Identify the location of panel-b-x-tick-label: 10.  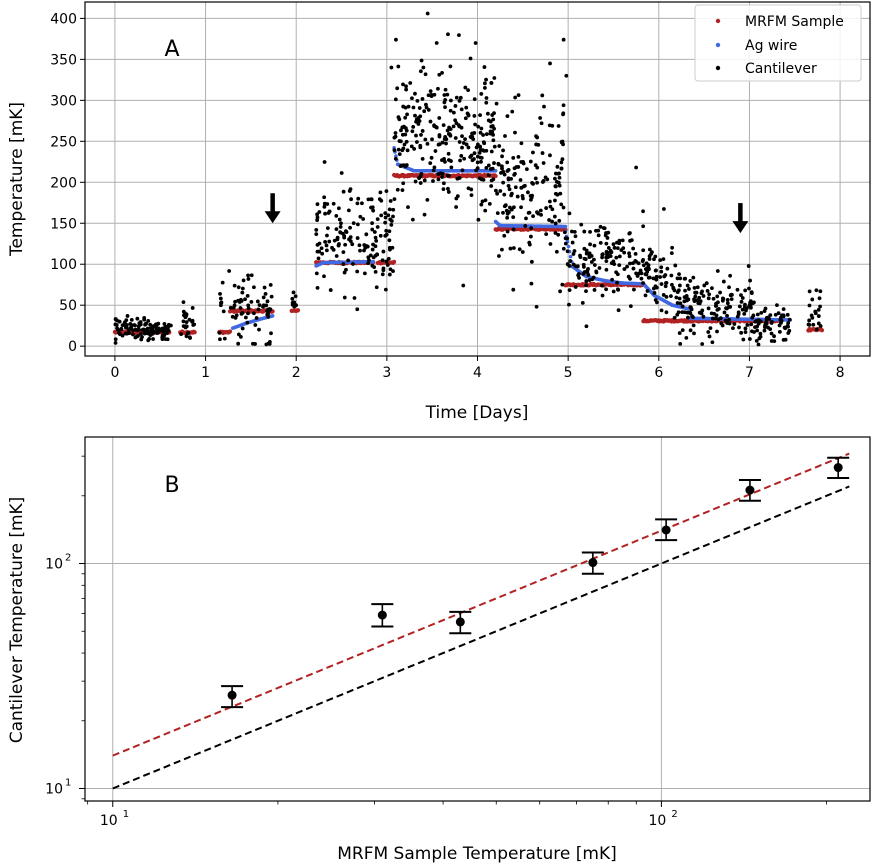
(109, 821).